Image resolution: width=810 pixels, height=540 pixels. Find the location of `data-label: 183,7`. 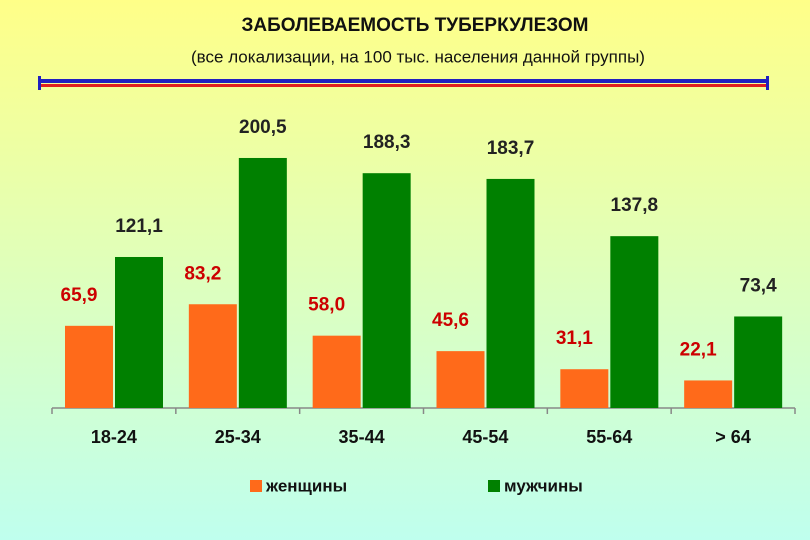

data-label: 183,7 is located at coordinates (511, 148).